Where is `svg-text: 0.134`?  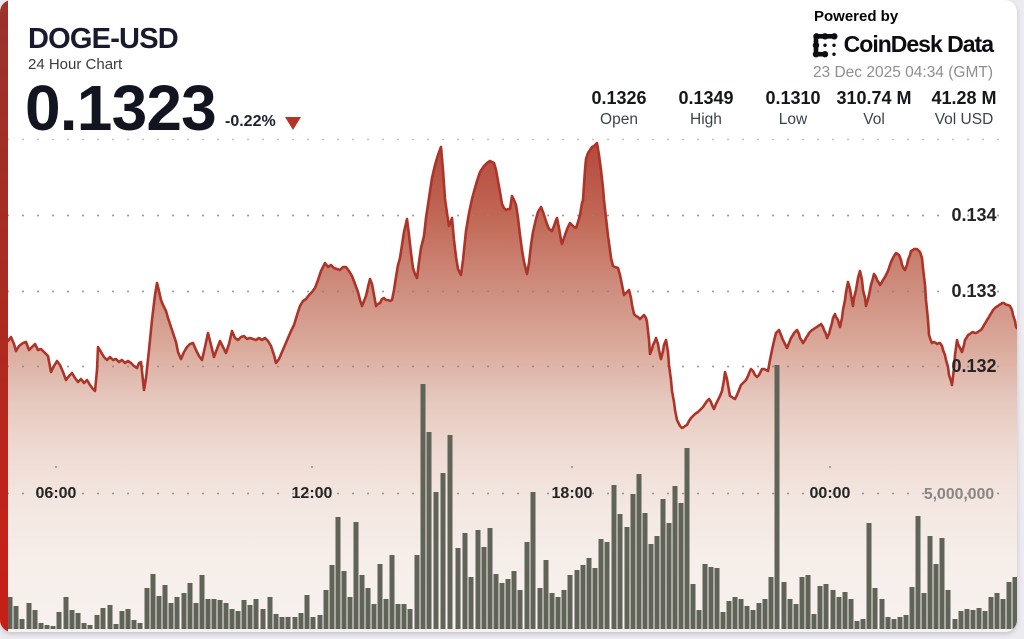
svg-text: 0.134 is located at coordinates (973, 215).